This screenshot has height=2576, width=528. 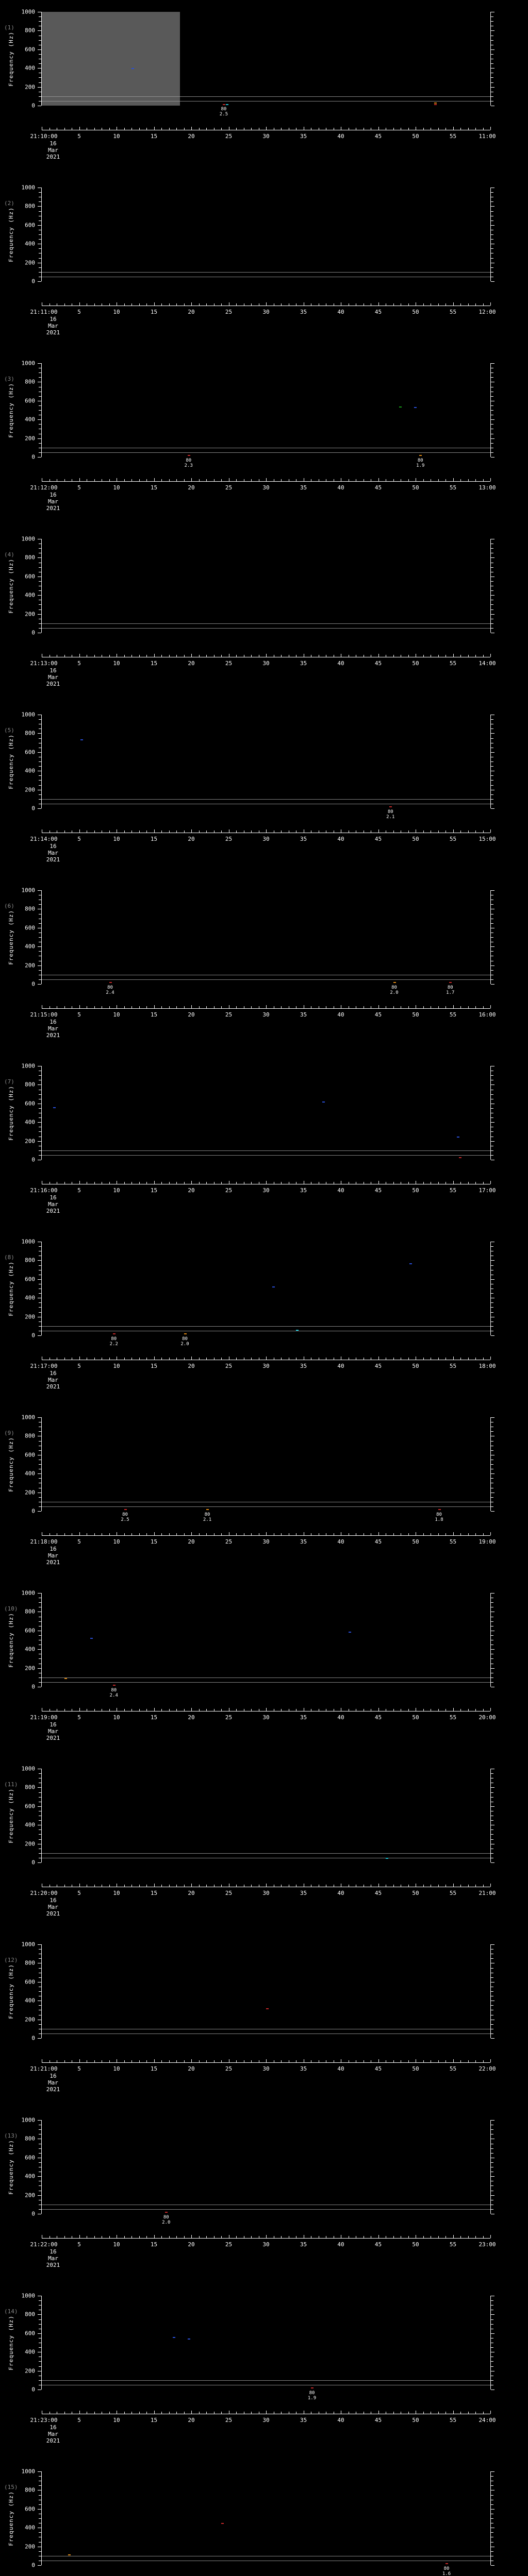 What do you see at coordinates (28, 11) in the screenshot?
I see `y-tick-label: 1000` at bounding box center [28, 11].